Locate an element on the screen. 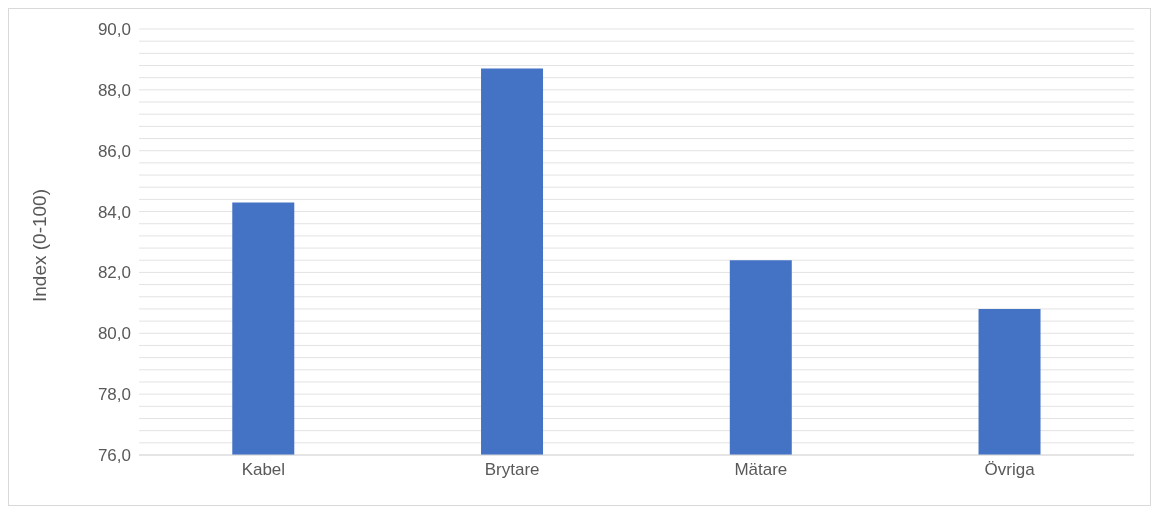  y-tick-label: 90,0 is located at coordinates (114, 30).